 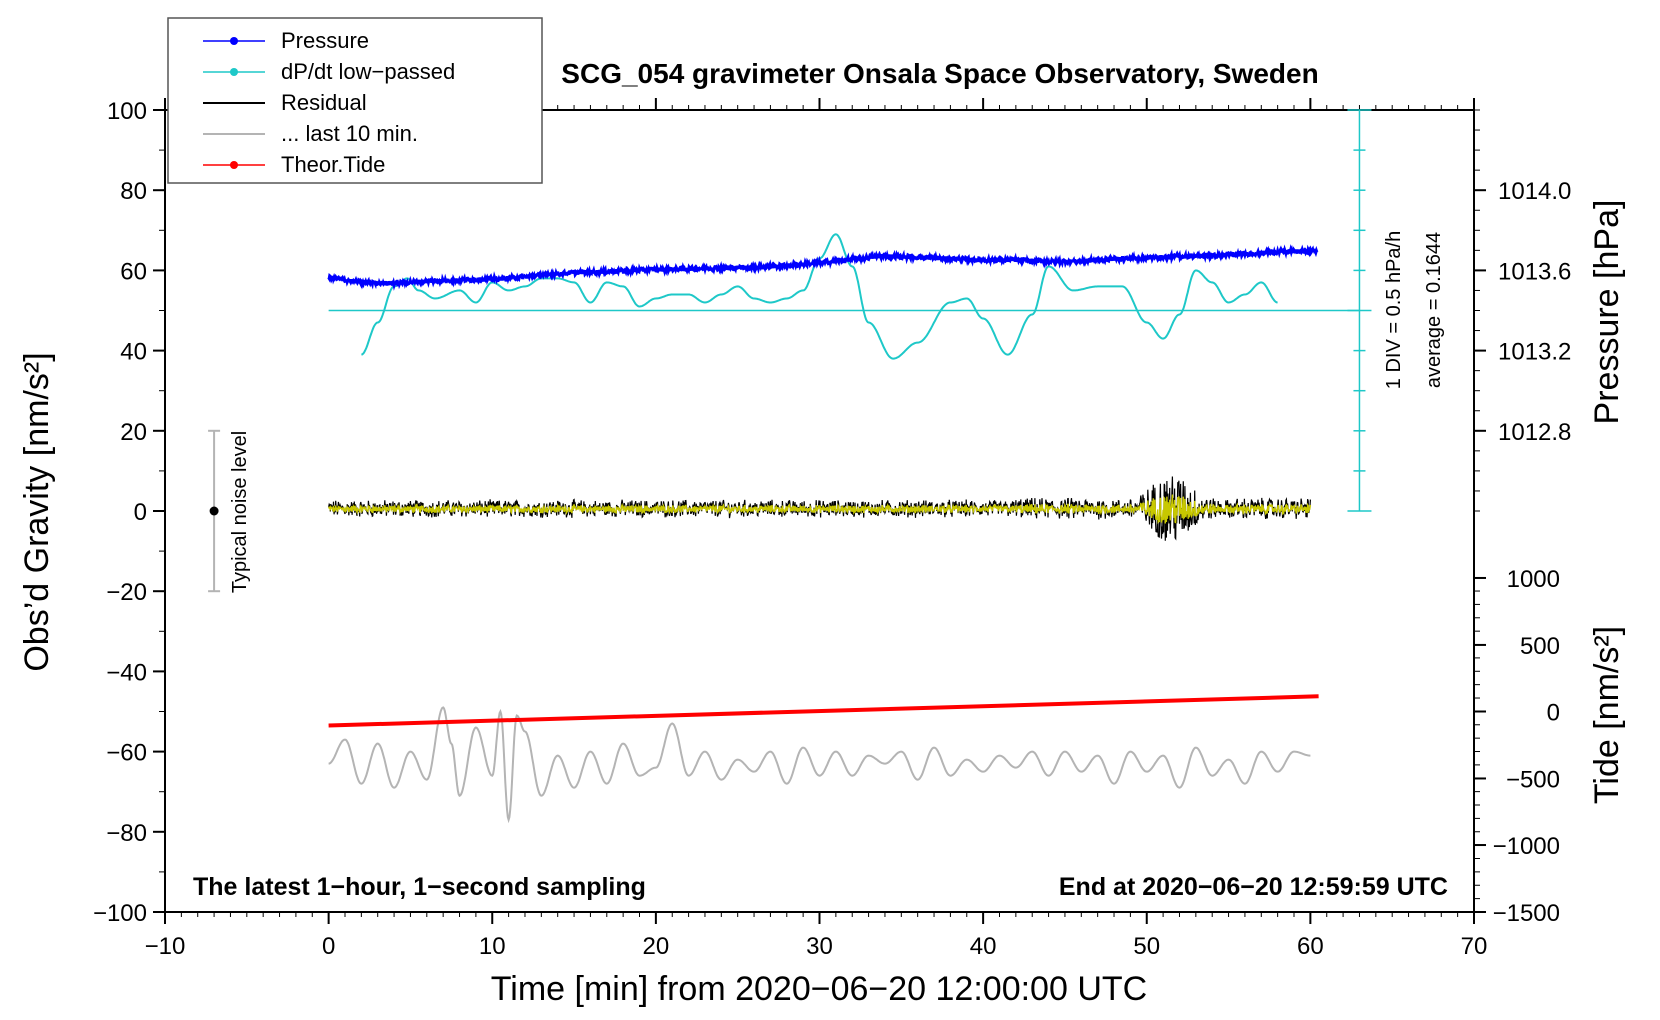 I want to click on end-time-note: End at 2020−06−20 12:59:59 UTC, so click(x=1253, y=887).